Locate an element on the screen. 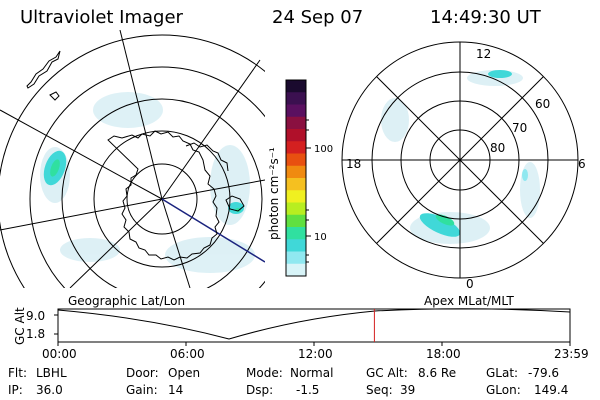 The image size is (600, 400). mlt-label-12: 12 is located at coordinates (483, 54).